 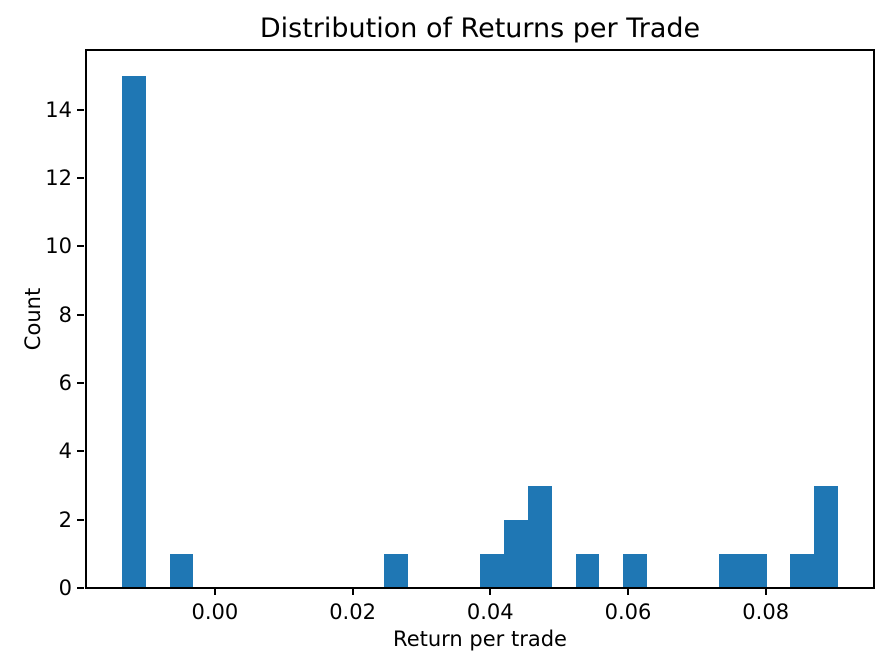 What do you see at coordinates (65, 451) in the screenshot?
I see `y-tick-label: 4` at bounding box center [65, 451].